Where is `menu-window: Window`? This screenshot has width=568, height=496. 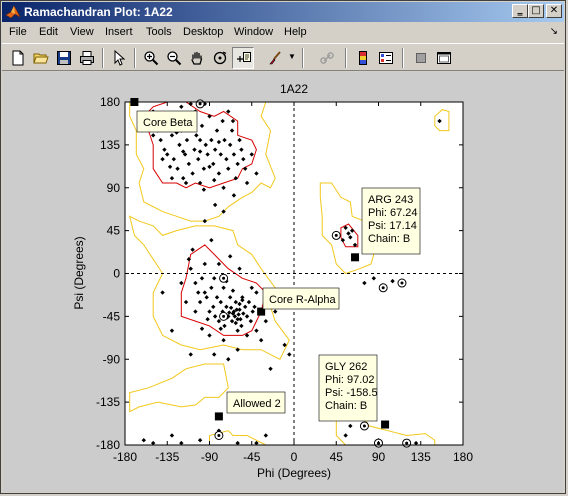 menu-window: Window is located at coordinates (254, 32).